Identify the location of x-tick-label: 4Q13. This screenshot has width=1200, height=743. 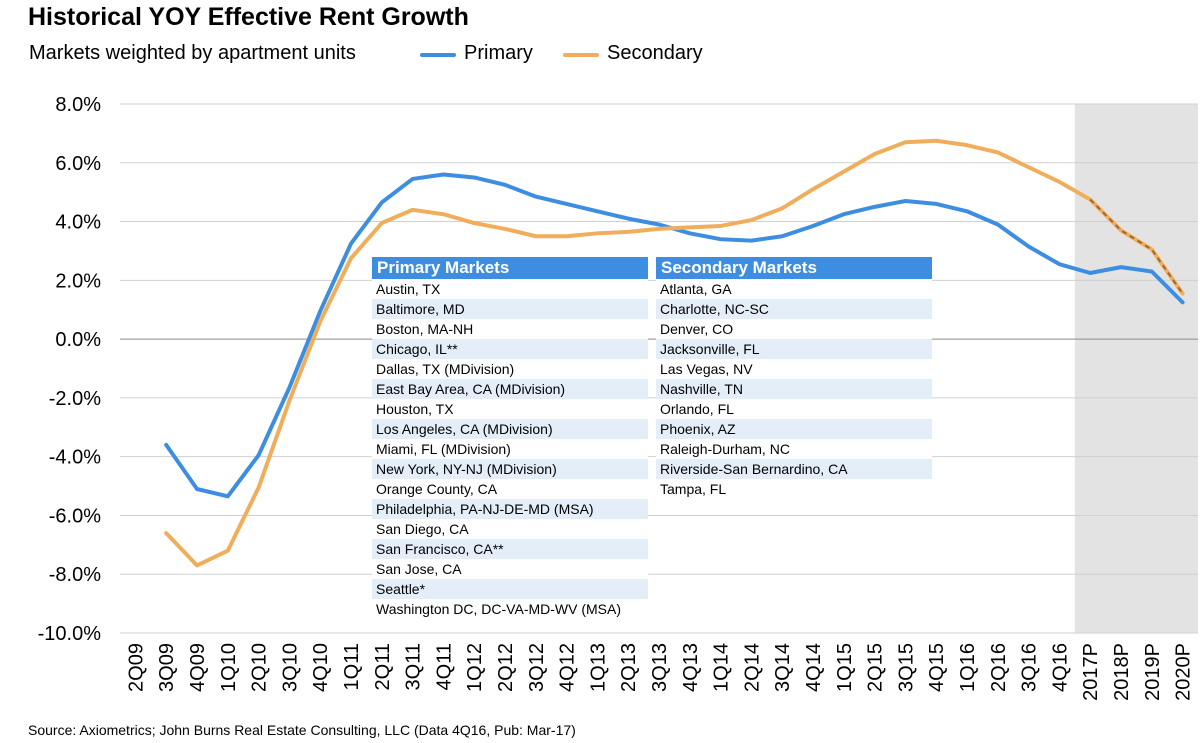
(691, 667).